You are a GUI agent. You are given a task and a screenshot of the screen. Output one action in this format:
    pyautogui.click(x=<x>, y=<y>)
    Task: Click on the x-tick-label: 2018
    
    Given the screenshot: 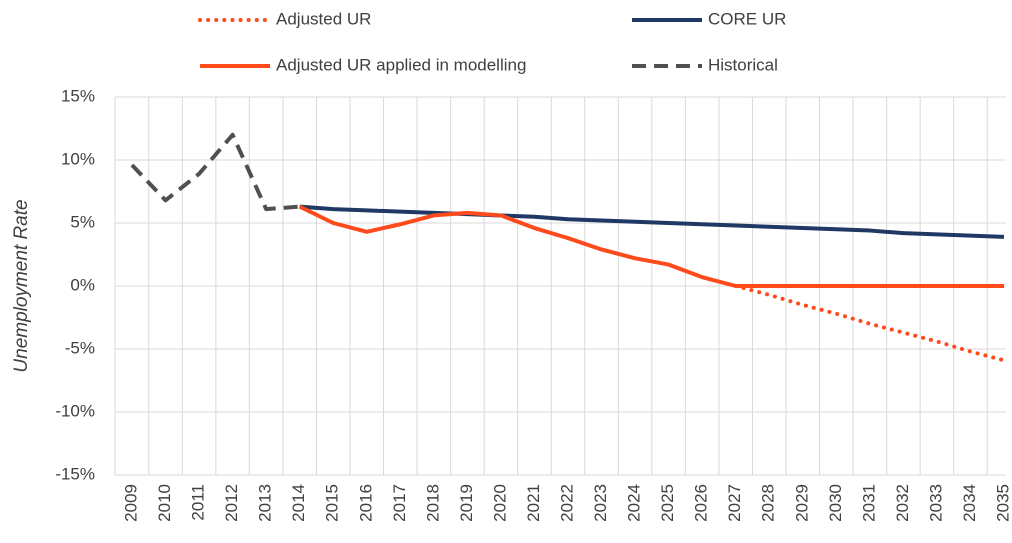 What is the action you would take?
    pyautogui.click(x=432, y=503)
    